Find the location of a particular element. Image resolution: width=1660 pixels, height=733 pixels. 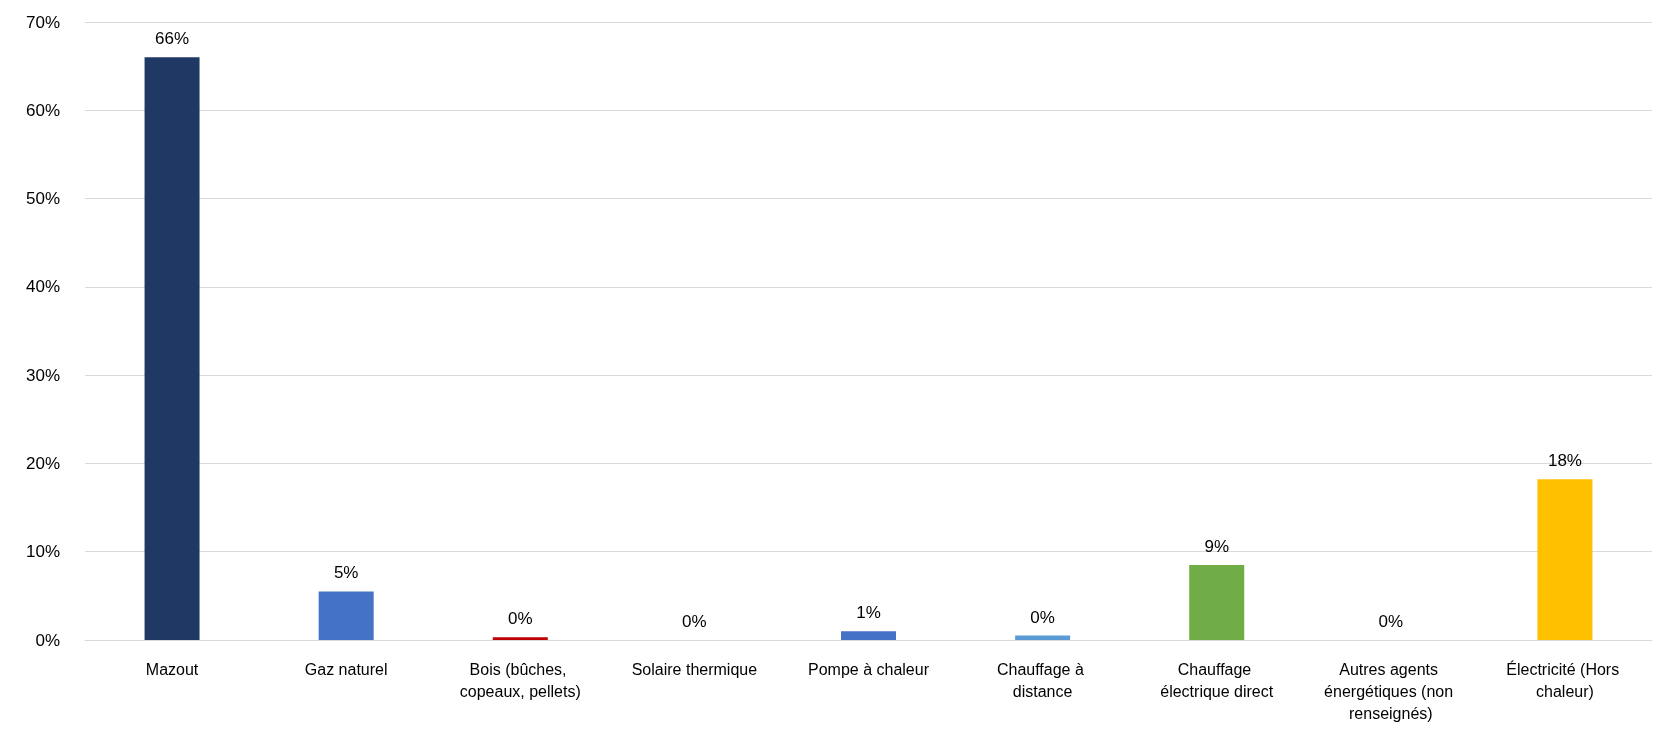

x-tick-label: Gaz naturel is located at coordinates (346, 669).